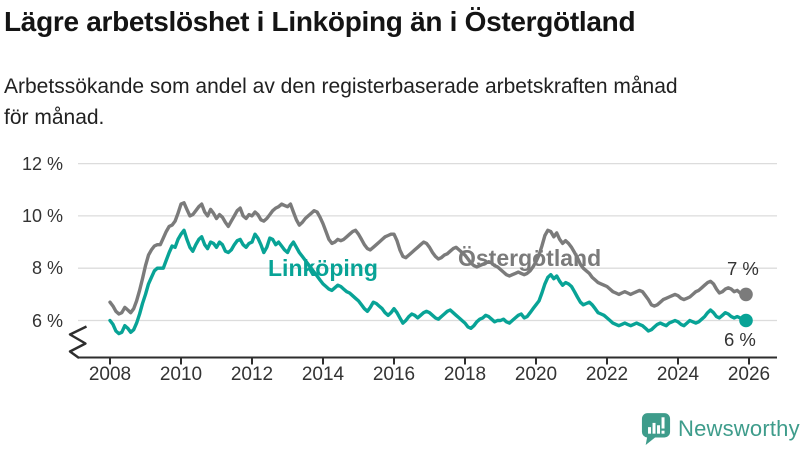  What do you see at coordinates (607, 374) in the screenshot?
I see `x-tick-label: 2022` at bounding box center [607, 374].